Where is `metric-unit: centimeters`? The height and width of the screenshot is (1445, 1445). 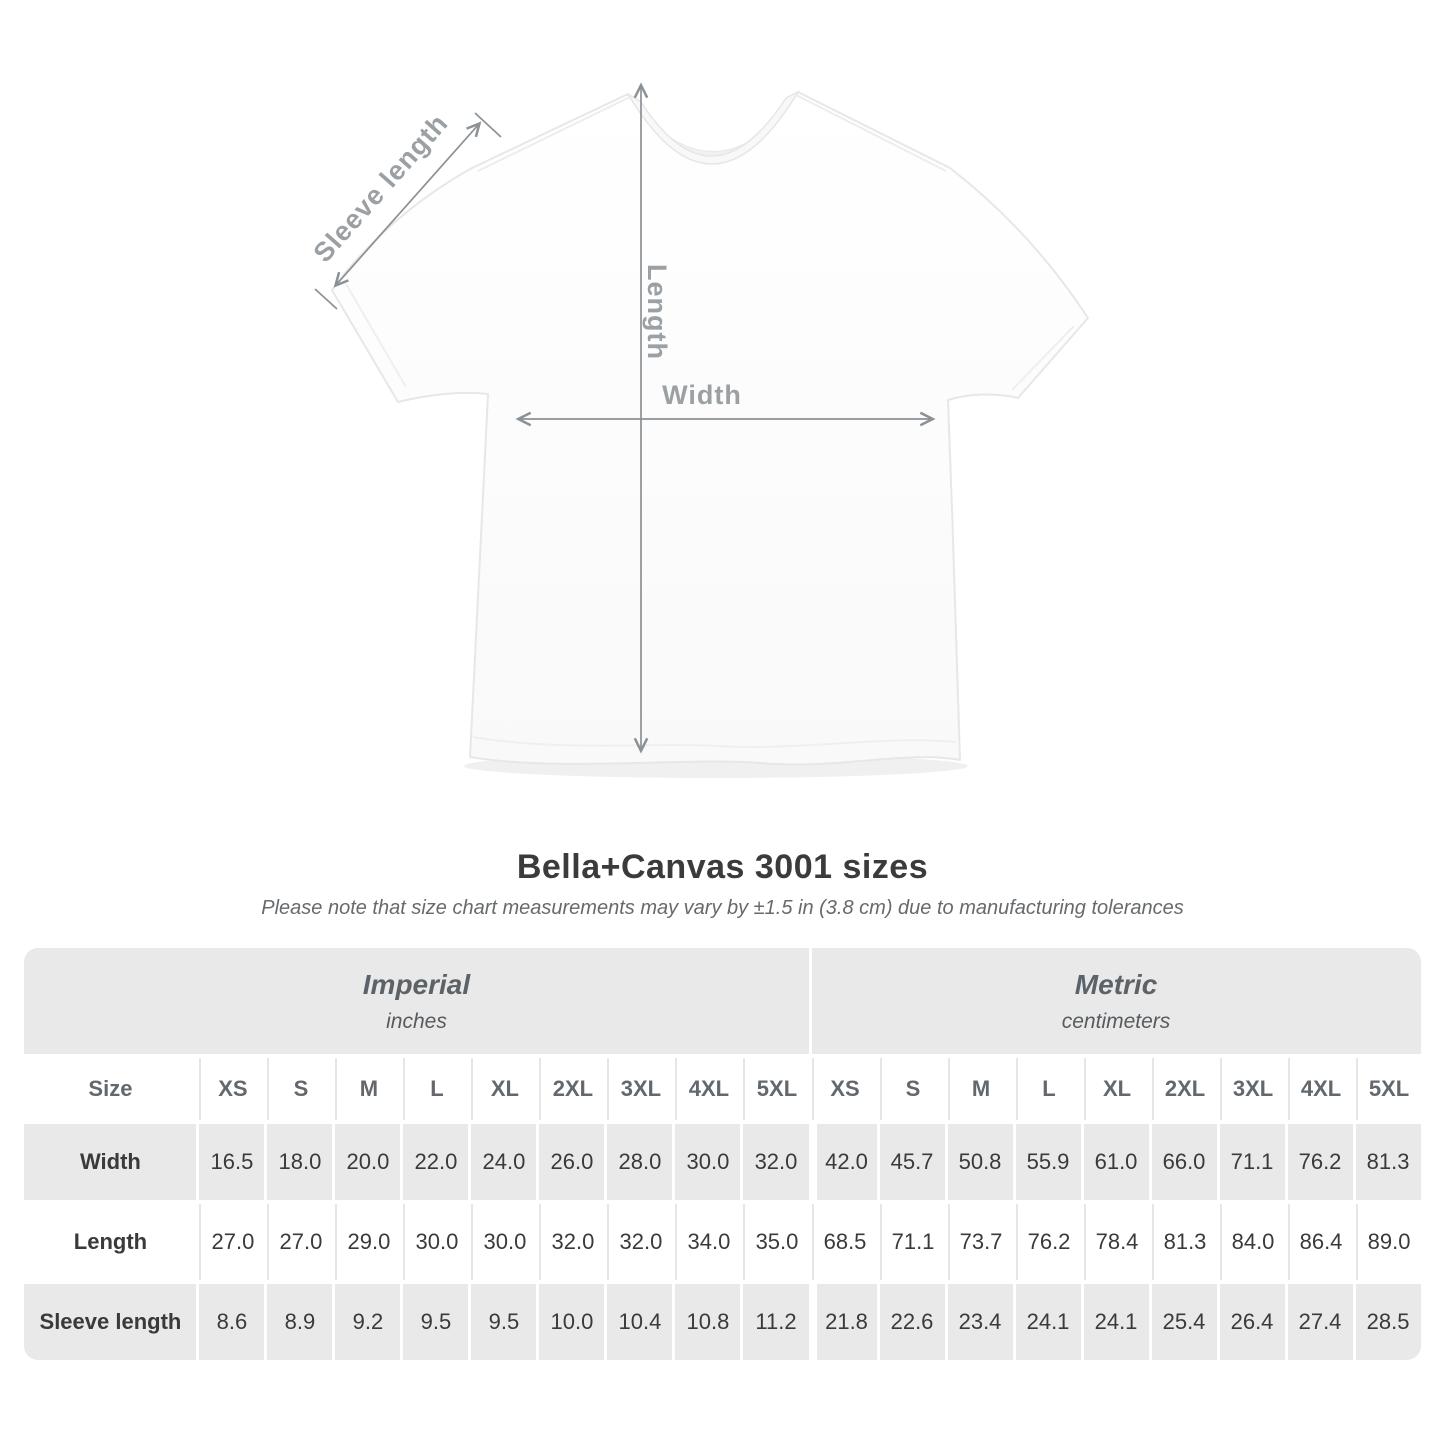
metric-unit: centimeters is located at coordinates (1116, 1021).